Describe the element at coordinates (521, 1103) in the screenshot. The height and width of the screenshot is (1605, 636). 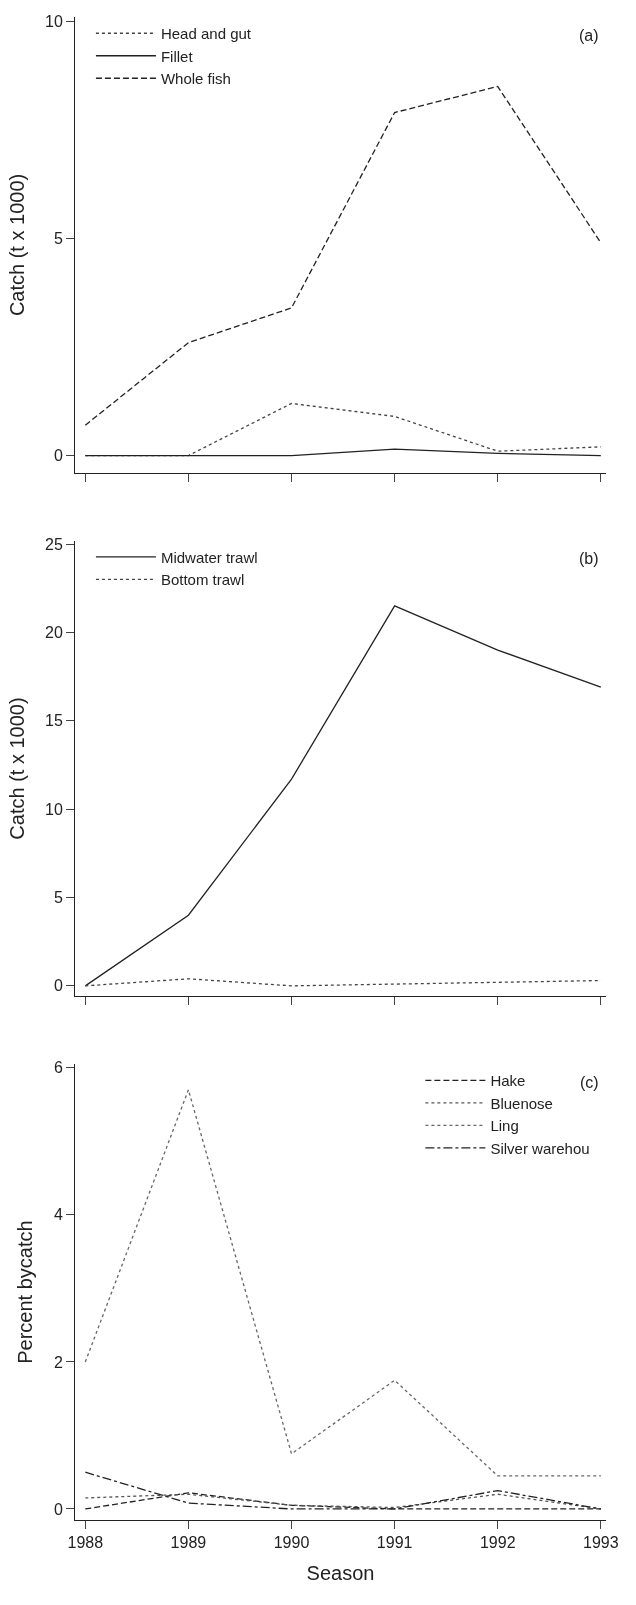
I see `legend-label: Bluenose` at that location.